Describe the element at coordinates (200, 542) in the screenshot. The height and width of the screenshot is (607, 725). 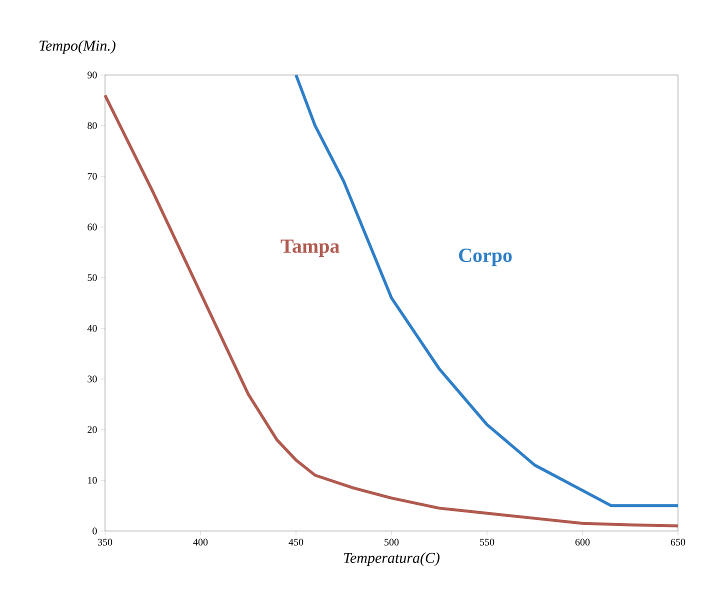
I see `x-tick-label: 400` at that location.